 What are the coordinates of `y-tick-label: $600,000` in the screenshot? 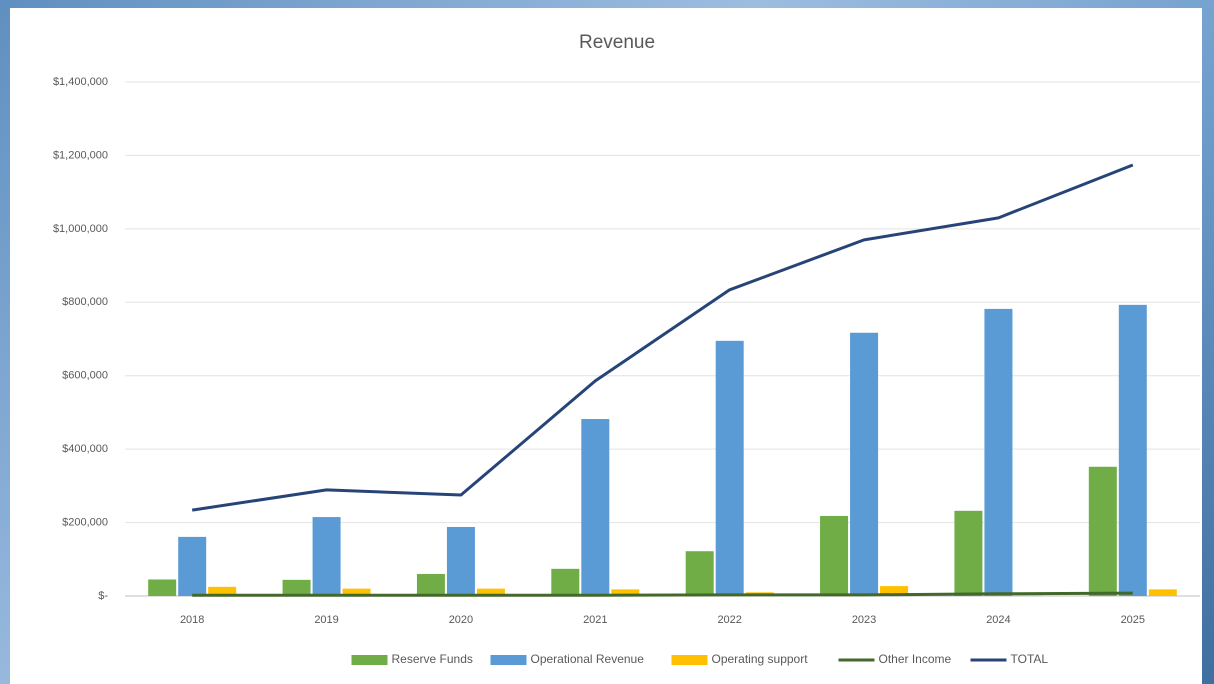 It's located at (85, 376).